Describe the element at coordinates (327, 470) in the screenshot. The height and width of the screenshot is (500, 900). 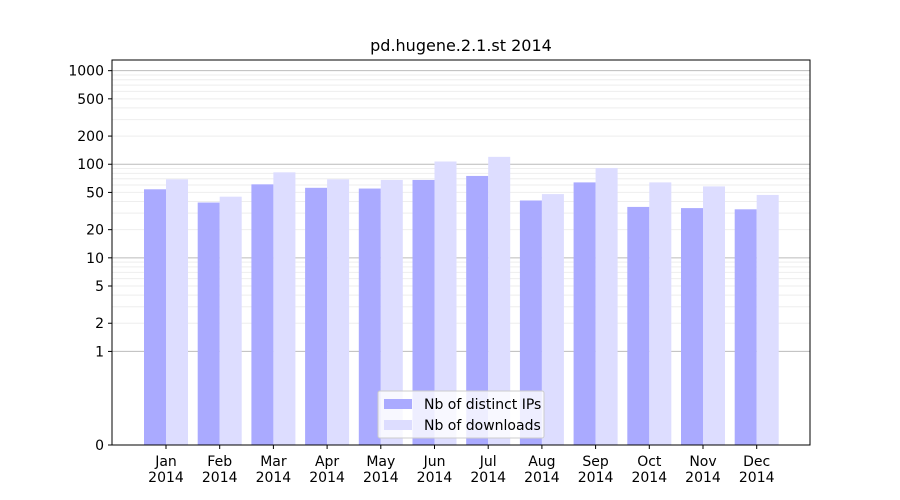
I see `x-tick-label: Apr 2014` at that location.